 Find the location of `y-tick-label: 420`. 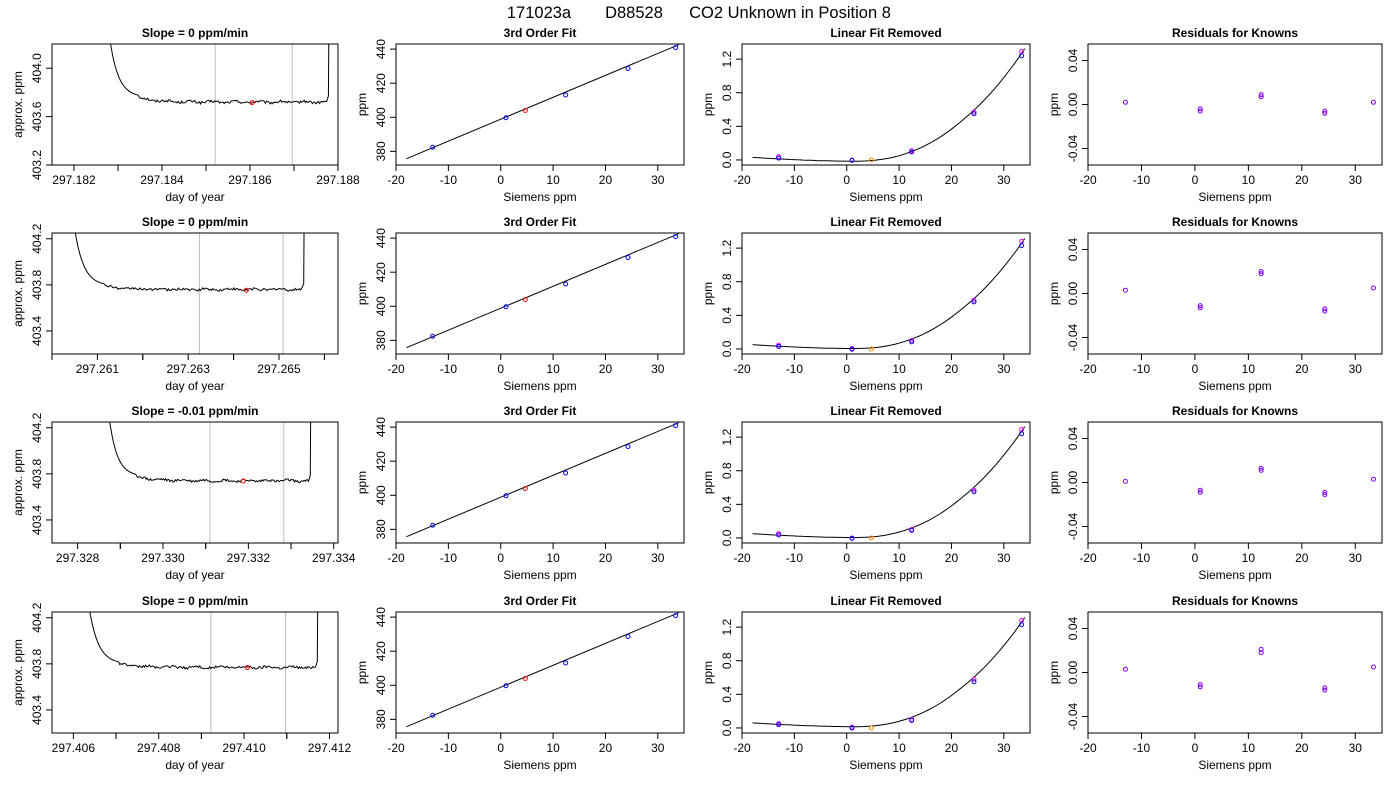

y-tick-label: 420 is located at coordinates (381, 83).